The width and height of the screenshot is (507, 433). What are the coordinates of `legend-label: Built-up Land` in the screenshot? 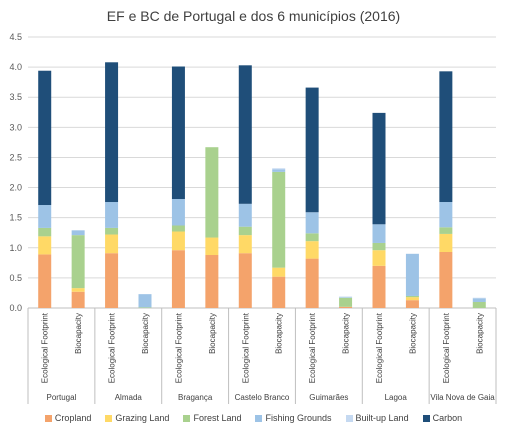 It's located at (382, 418).